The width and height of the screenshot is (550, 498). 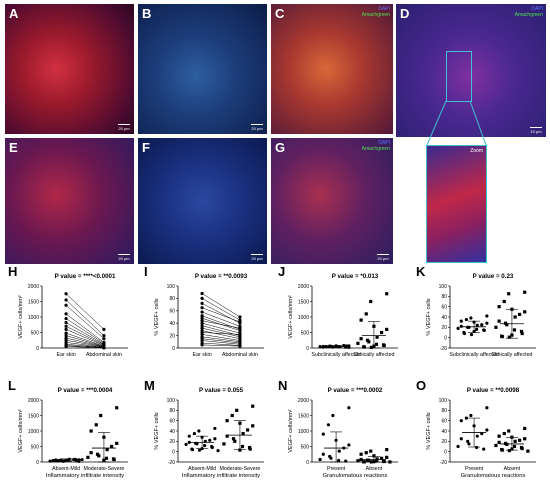 I want to click on y-tick-label: 40, so click(x=444, y=318).